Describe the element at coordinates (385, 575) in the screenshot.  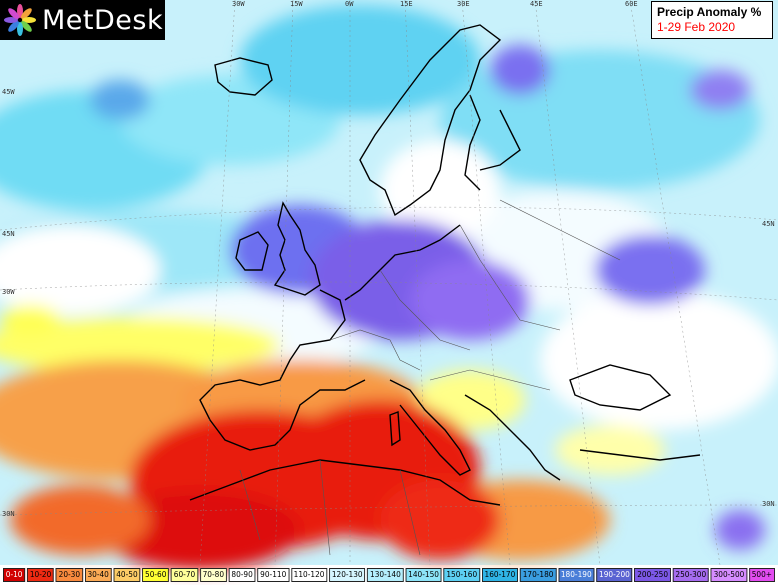
I see `legend-item: 130-140` at that location.